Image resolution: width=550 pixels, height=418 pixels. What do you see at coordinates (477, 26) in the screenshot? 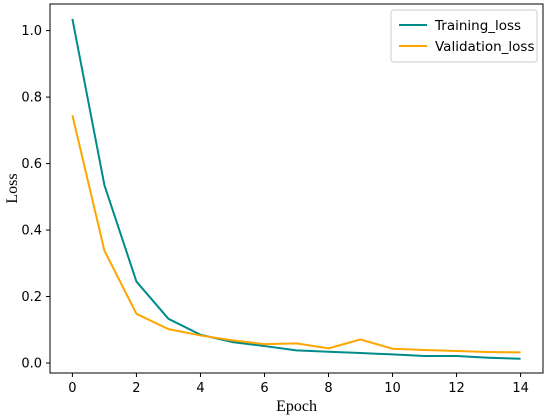
I see `legend-label-0: Training_loss` at bounding box center [477, 26].